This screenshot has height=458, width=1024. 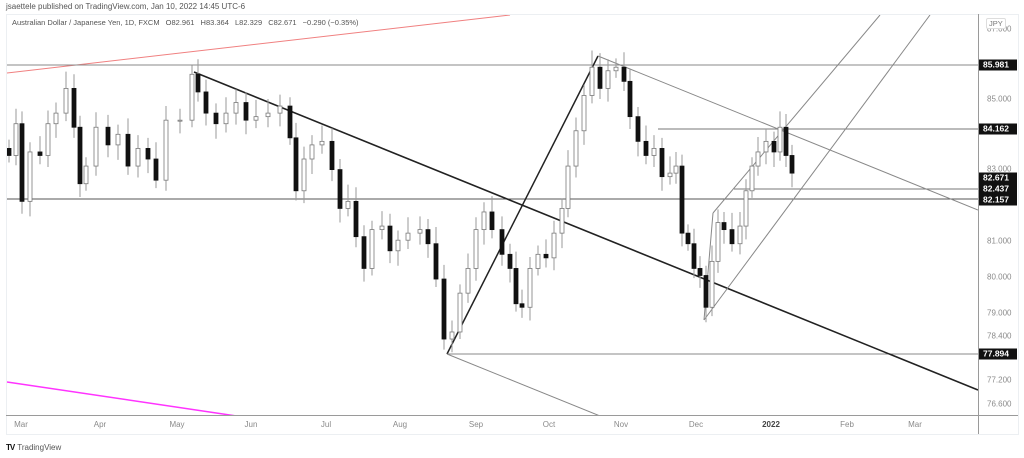 What do you see at coordinates (10, 447) in the screenshot?
I see `tradingview-logo-icon: TV` at bounding box center [10, 447].